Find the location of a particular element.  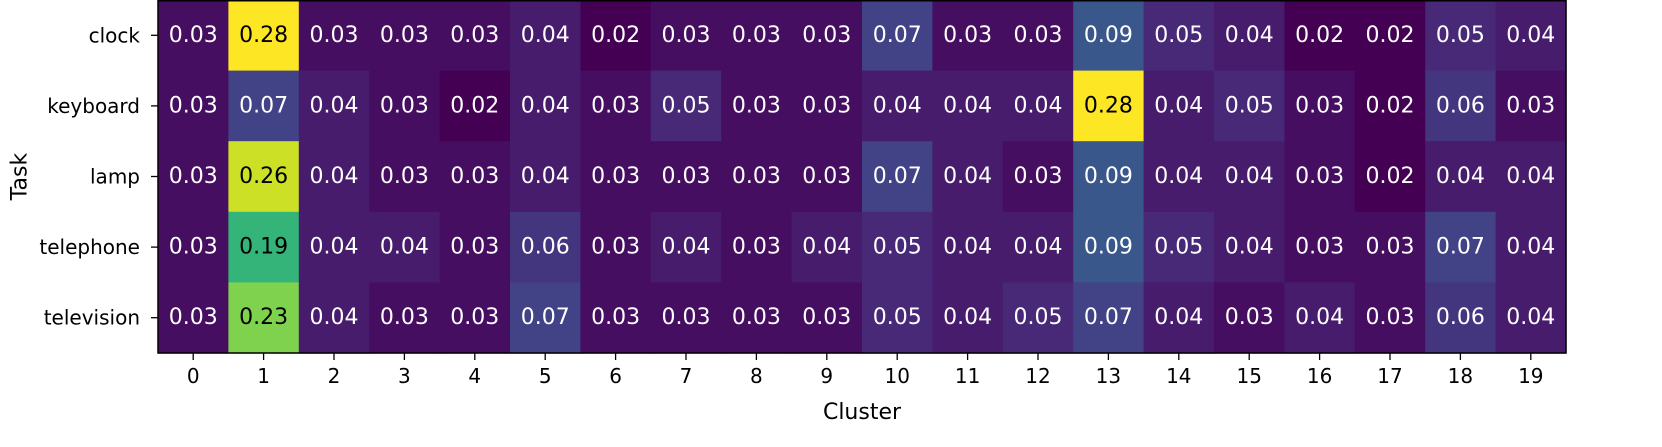

x-tick-label: 19 is located at coordinates (1530, 376).